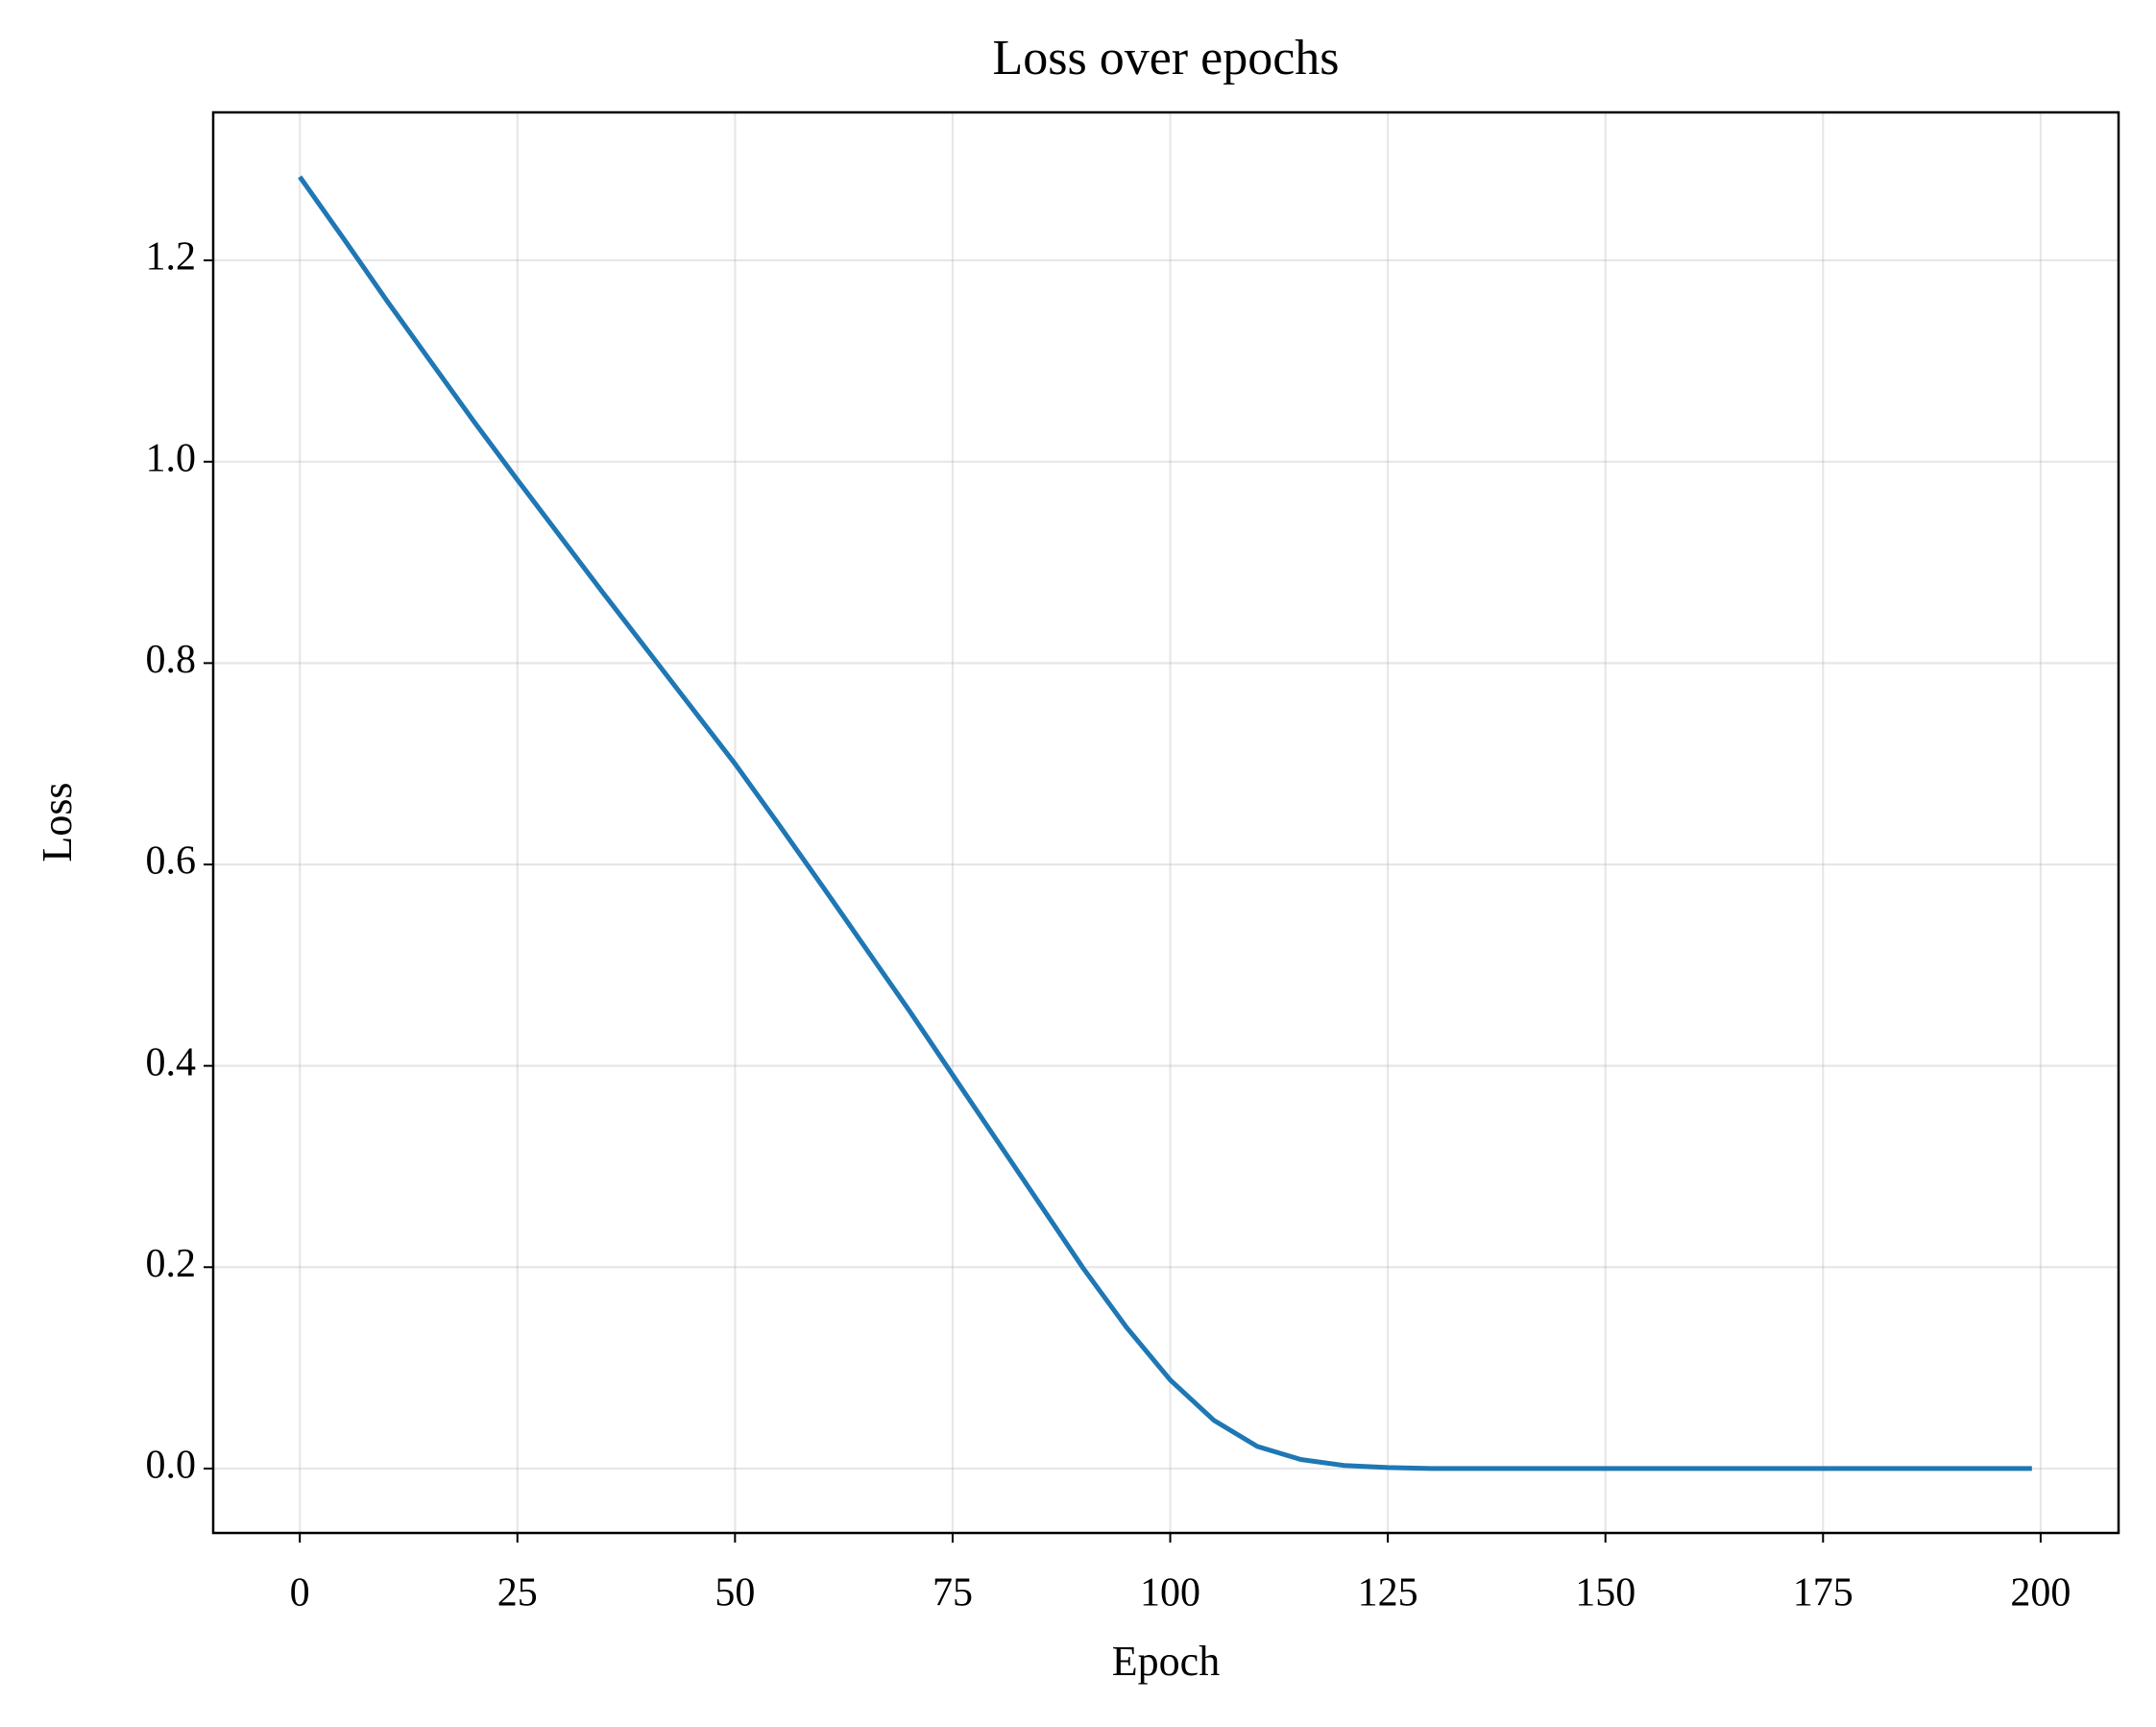 The image size is (2156, 1727). Describe the element at coordinates (2041, 1593) in the screenshot. I see `x-tick-label: 200` at that location.